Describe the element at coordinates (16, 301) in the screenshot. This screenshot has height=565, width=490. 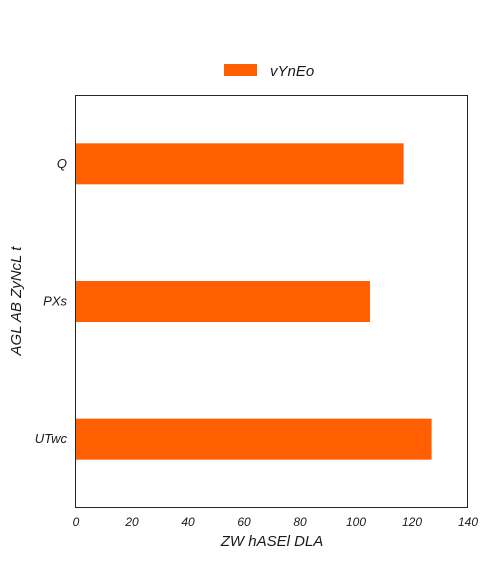
I see `y-axis-label: AGL AB ZyNcL t` at that location.